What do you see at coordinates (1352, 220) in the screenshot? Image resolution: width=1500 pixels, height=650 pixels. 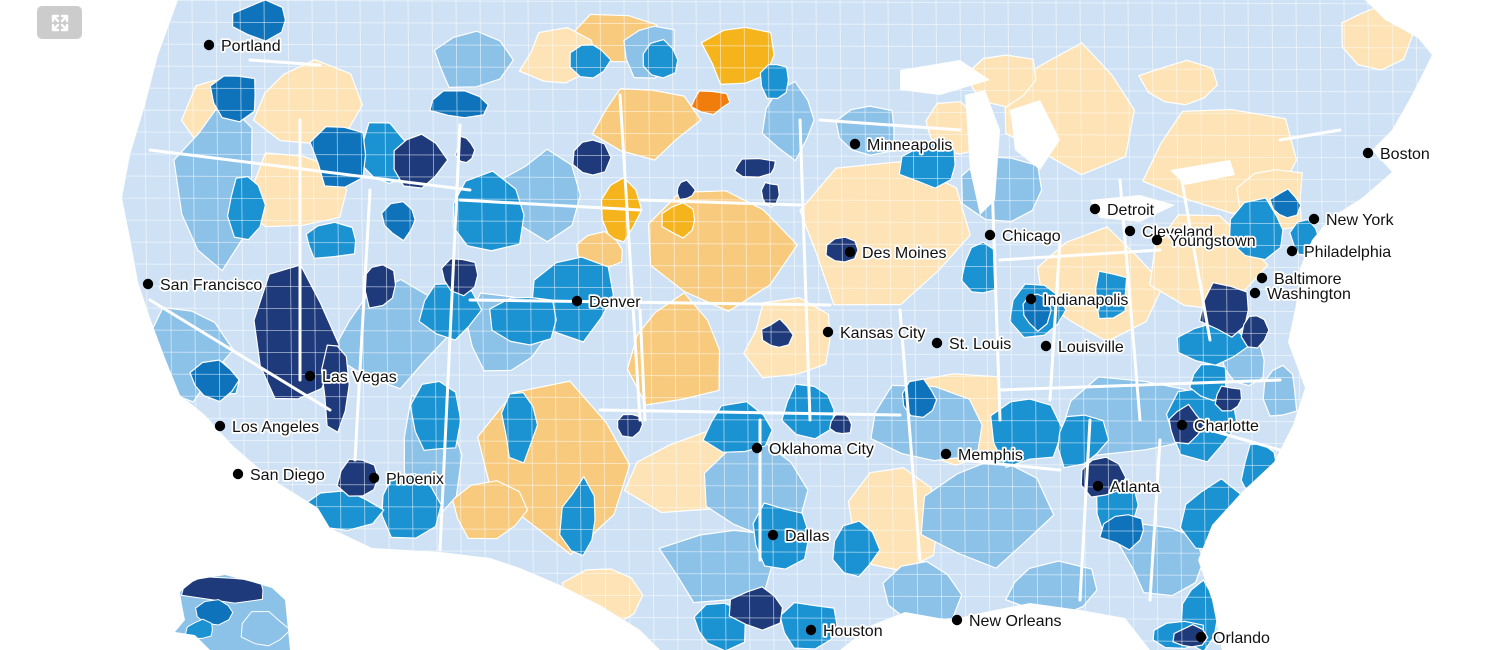 I see `city-marker: New York` at bounding box center [1352, 220].